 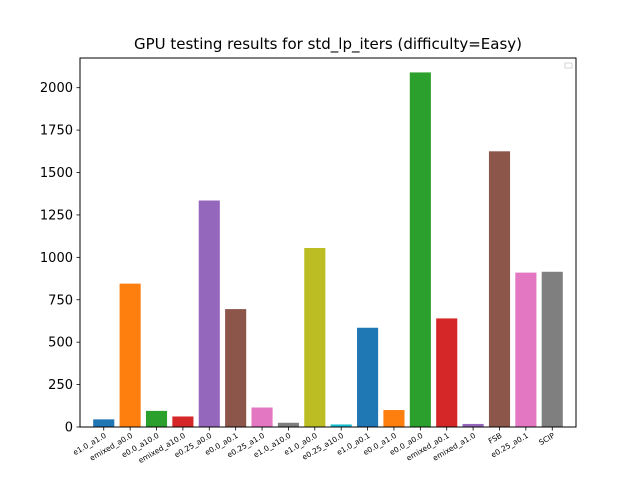 What do you see at coordinates (69, 428) in the screenshot?
I see `y-tick-label: 0` at bounding box center [69, 428].